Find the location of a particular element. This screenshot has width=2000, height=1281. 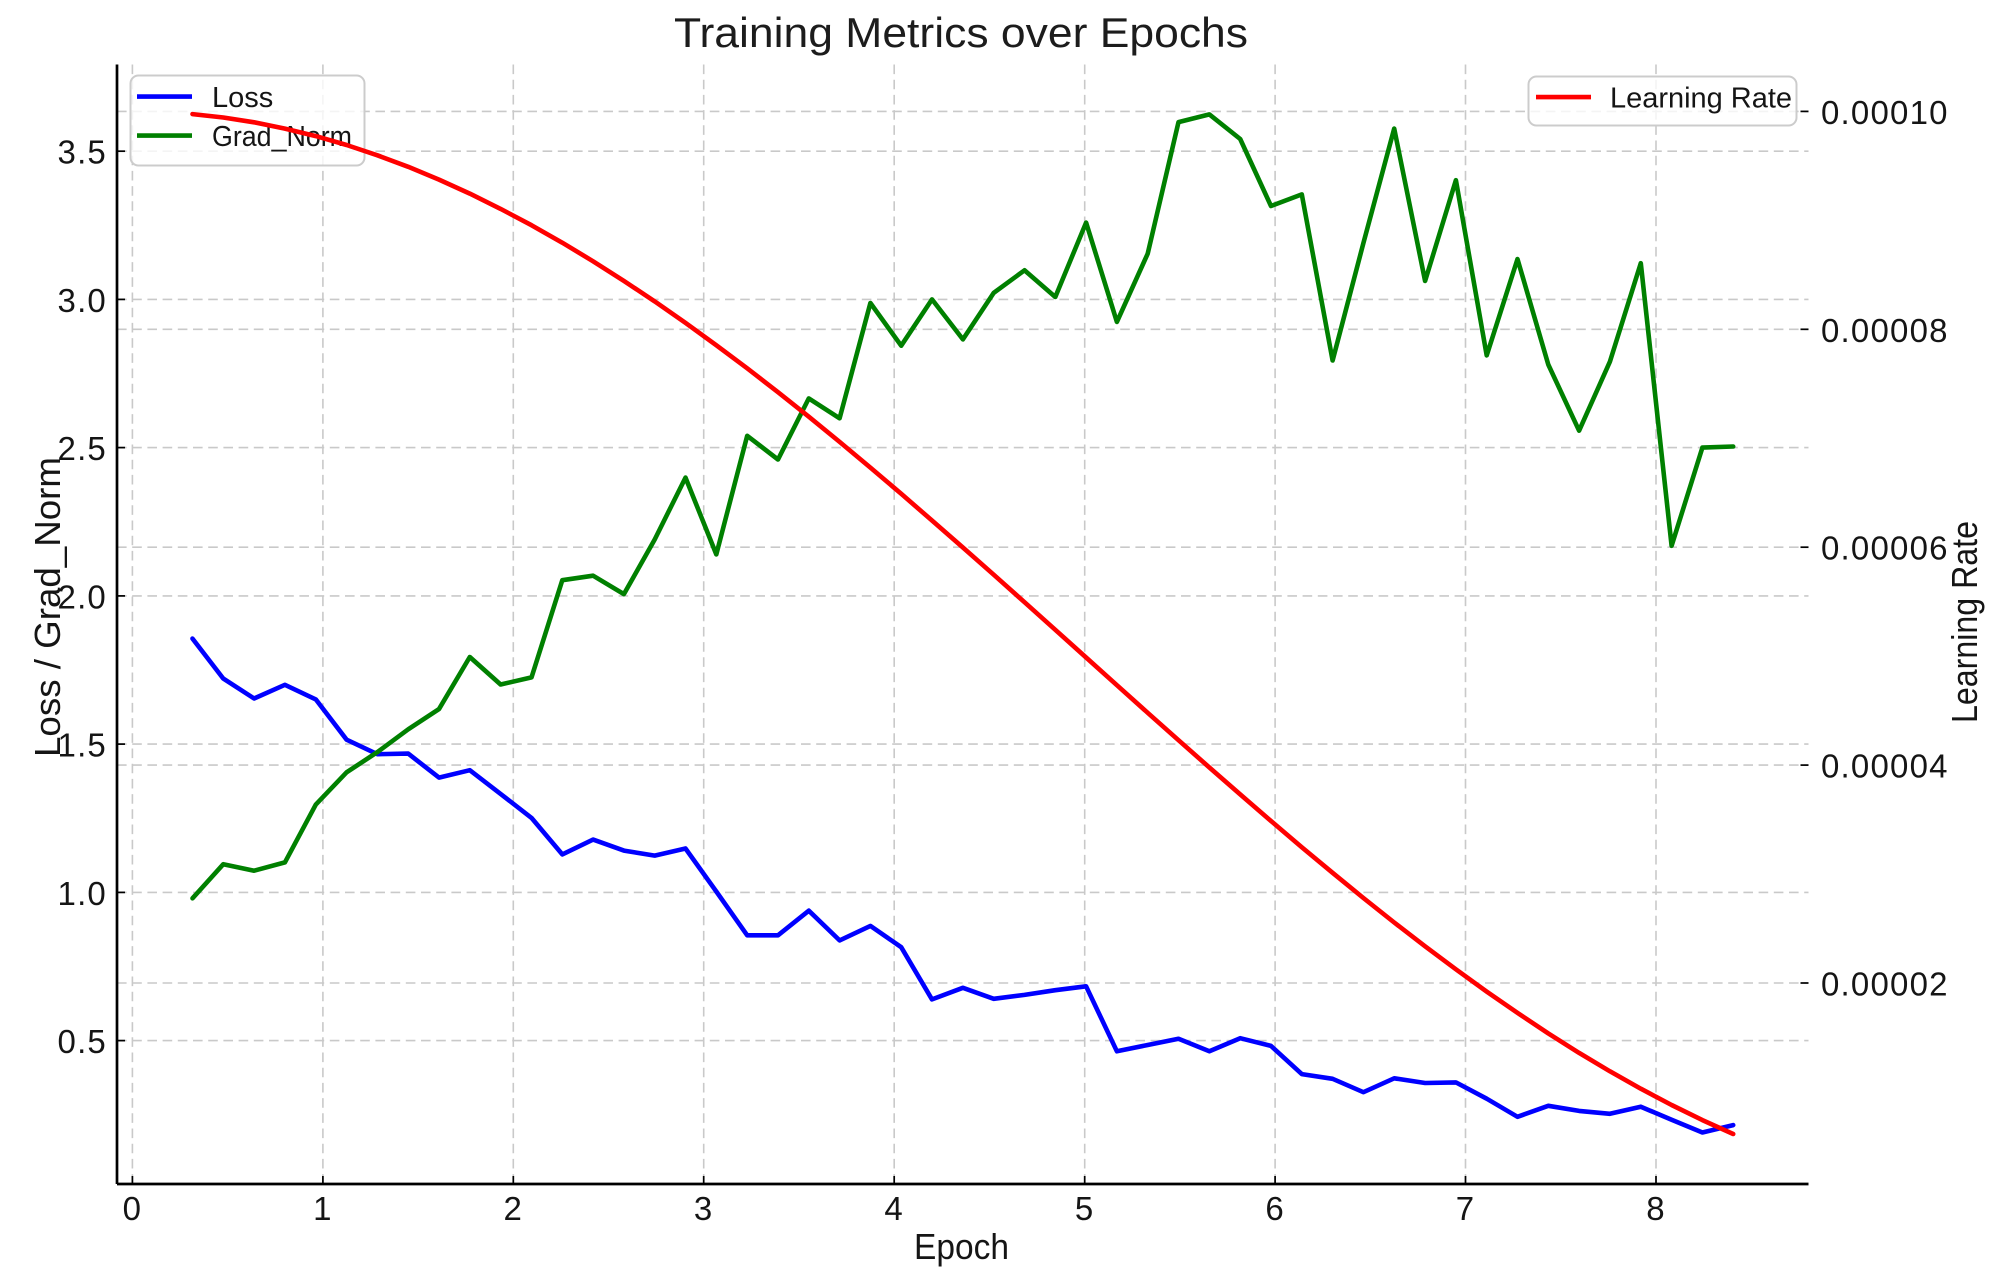

svg-text: 3 is located at coordinates (704, 1208).